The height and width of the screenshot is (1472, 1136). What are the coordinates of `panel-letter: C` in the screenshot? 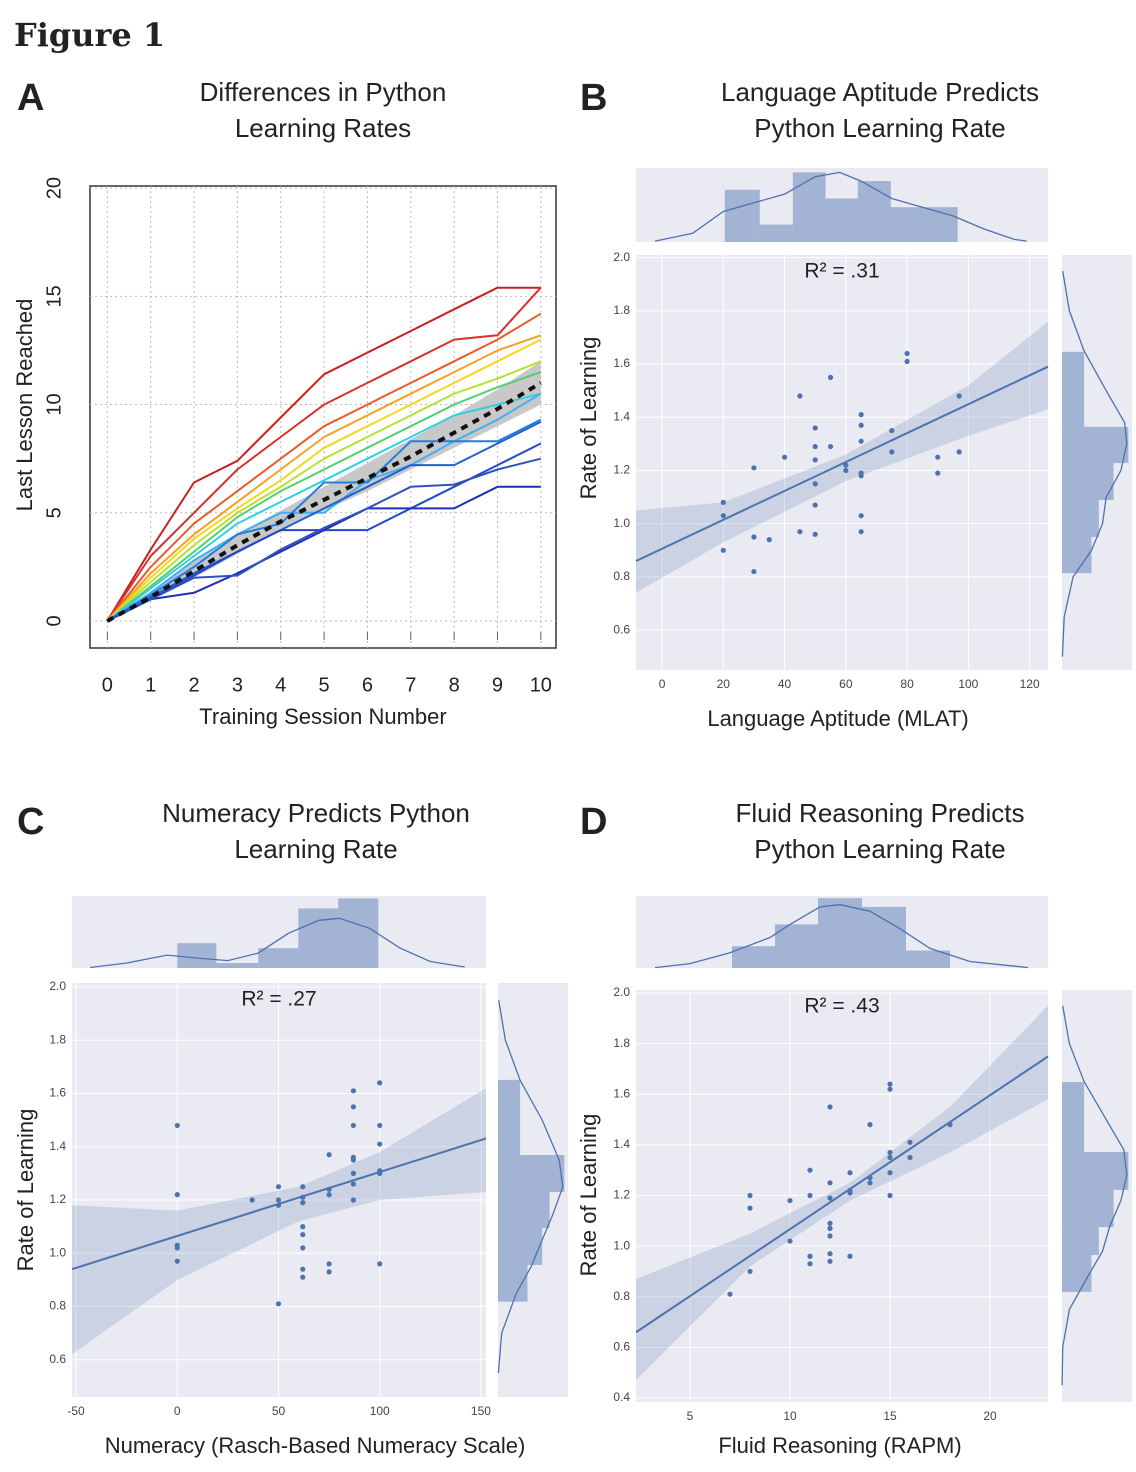 It's located at (30, 822).